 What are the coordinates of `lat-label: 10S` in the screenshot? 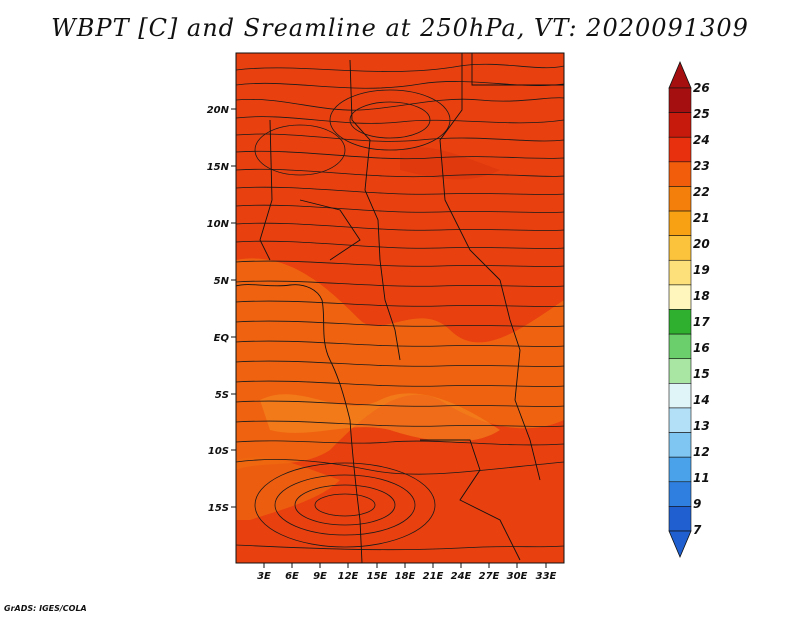 It's located at (218, 451).